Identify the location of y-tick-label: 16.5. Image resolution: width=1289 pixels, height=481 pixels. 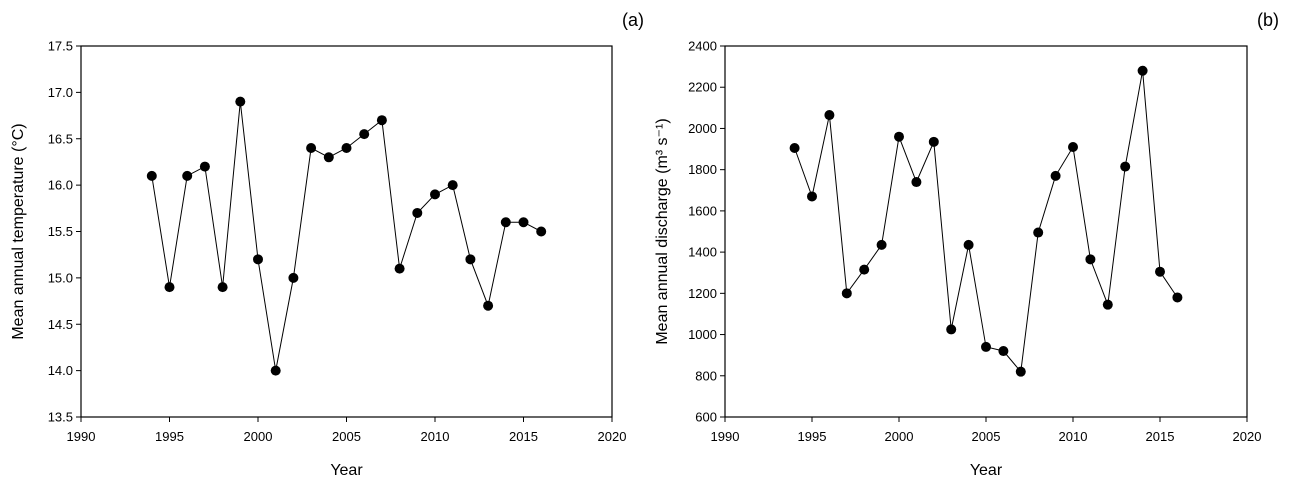
(60, 138).